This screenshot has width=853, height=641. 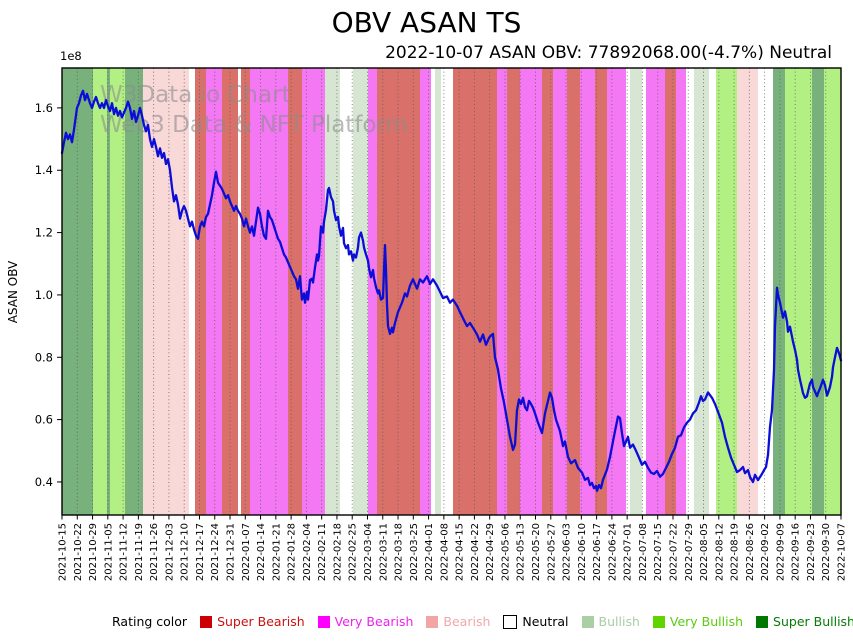 I want to click on y-tick-label: 1.0, so click(x=44, y=295).